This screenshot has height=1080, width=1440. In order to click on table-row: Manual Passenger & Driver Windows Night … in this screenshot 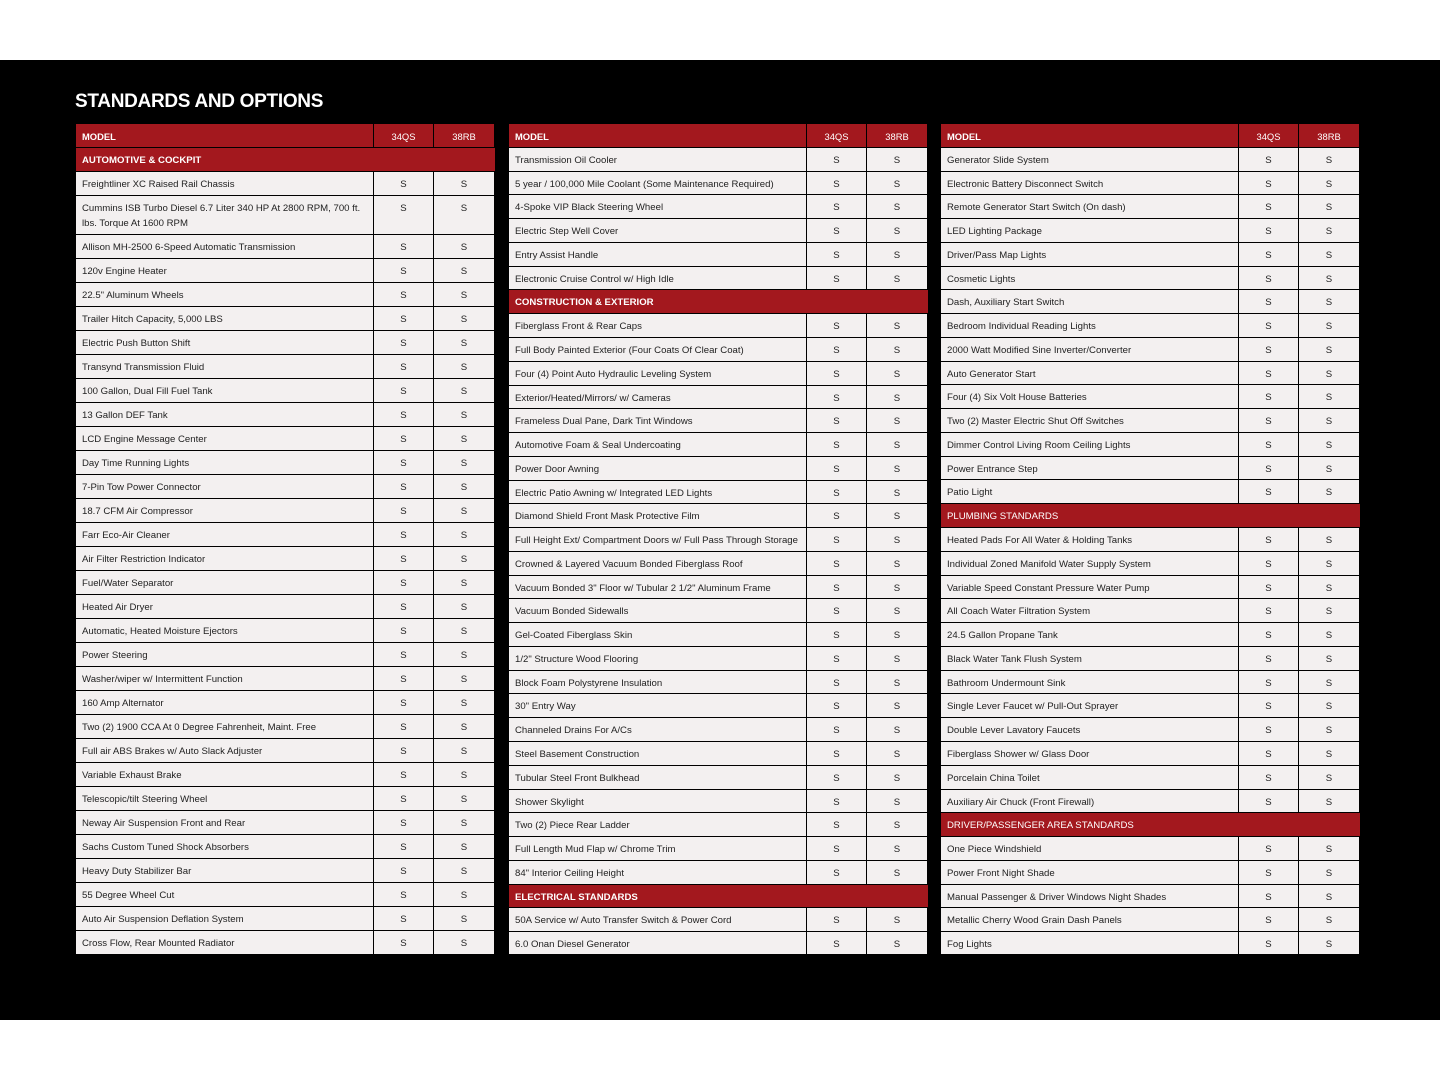, I will do `click(1150, 896)`.